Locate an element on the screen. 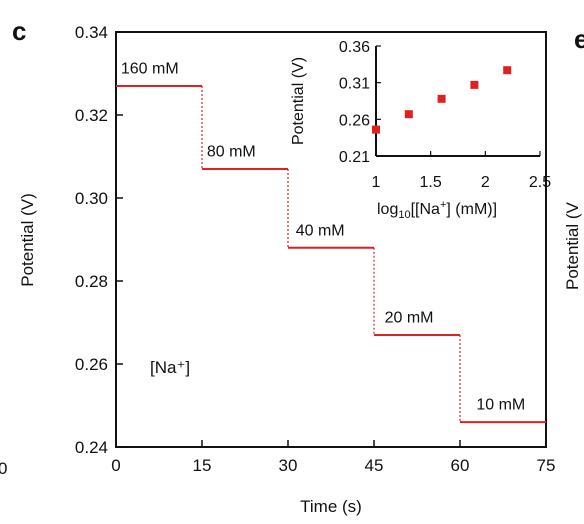 The width and height of the screenshot is (584, 524). inset-x-tick-label: 2 is located at coordinates (485, 182).